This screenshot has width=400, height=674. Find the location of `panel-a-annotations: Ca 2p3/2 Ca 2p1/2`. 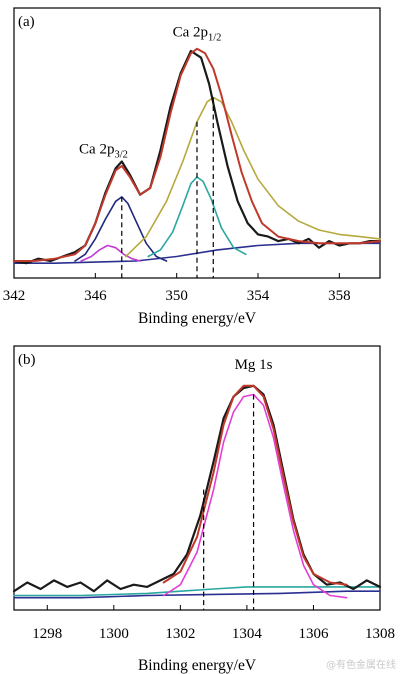

panel-a-annotations: Ca 2p3/2 Ca 2p1/2 is located at coordinates (150, 92).